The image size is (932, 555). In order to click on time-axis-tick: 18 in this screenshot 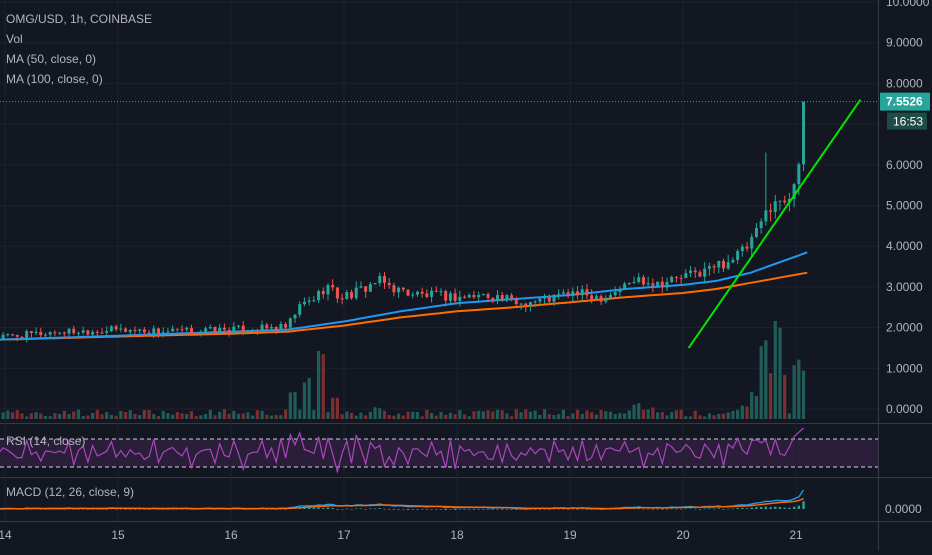, I will do `click(457, 535)`.